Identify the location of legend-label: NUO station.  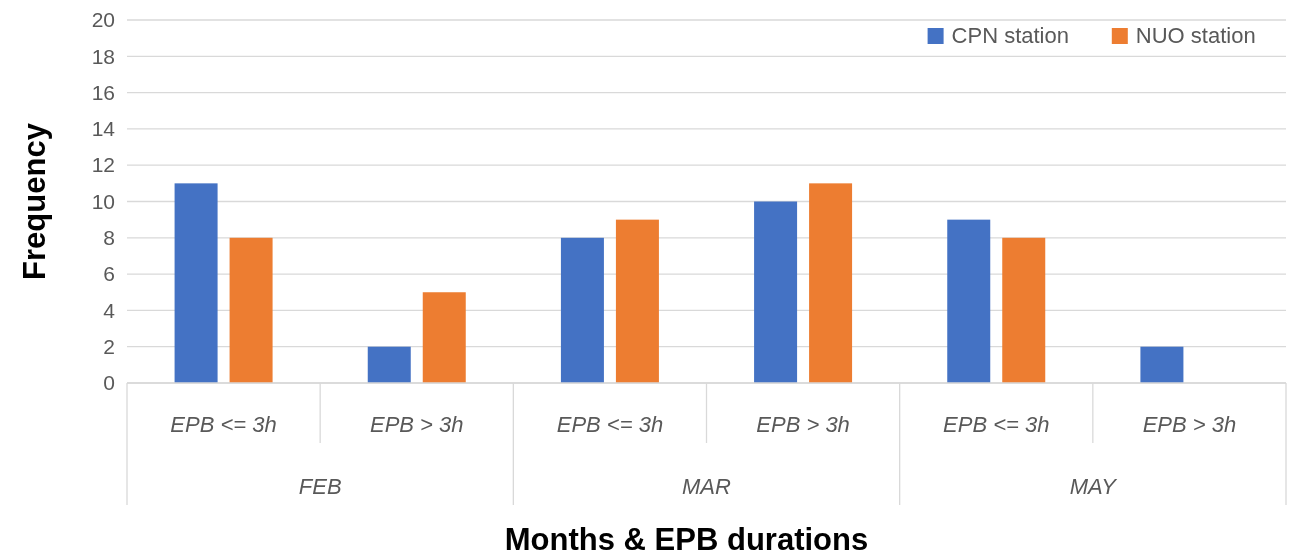
(1195, 35).